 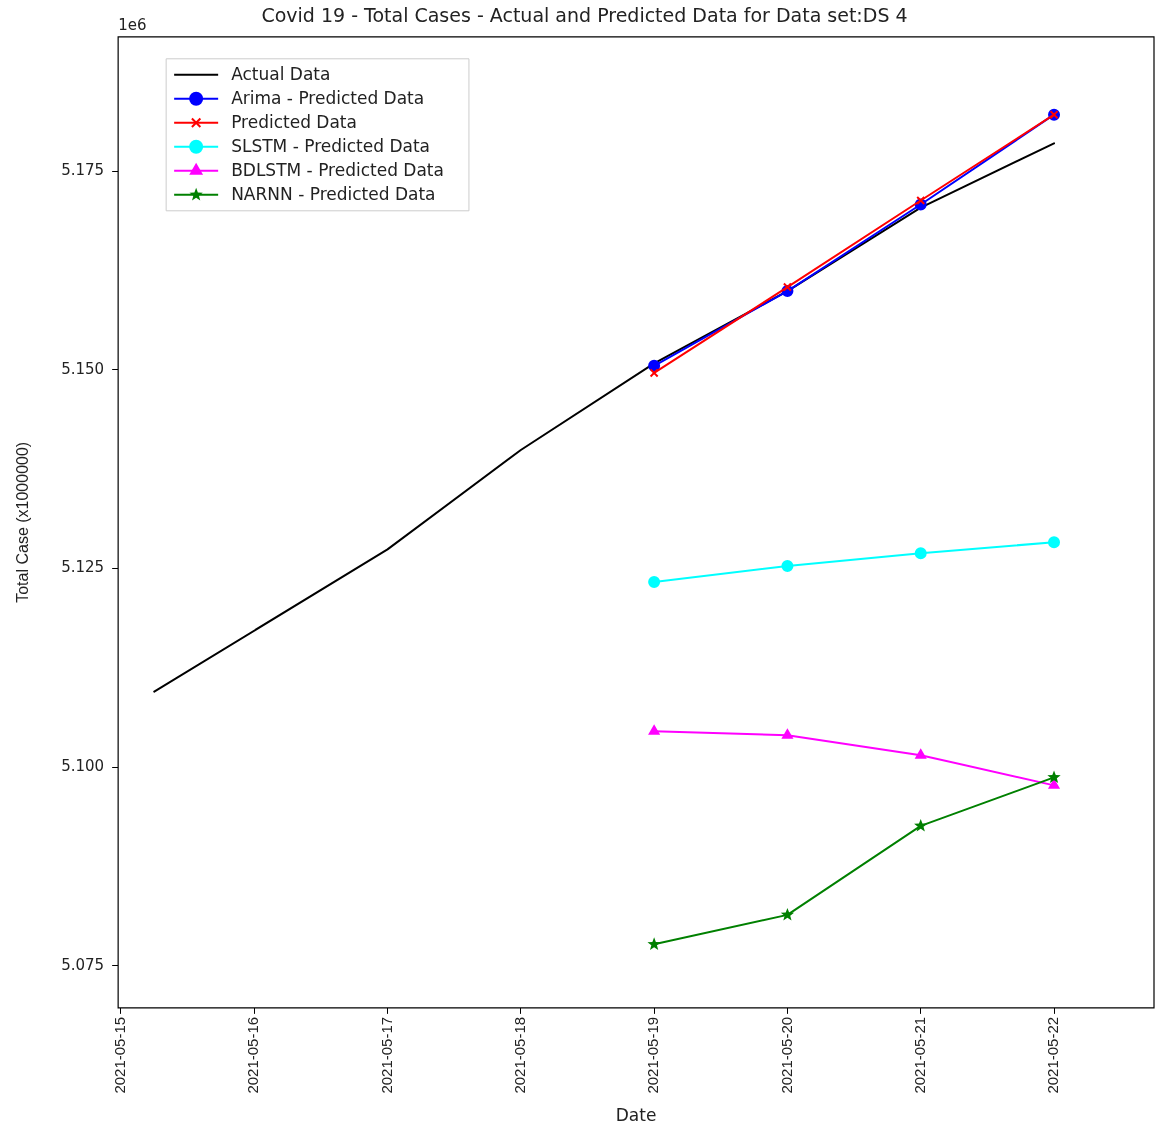 What do you see at coordinates (83, 169) in the screenshot?
I see `y-tick-label: 5.175` at bounding box center [83, 169].